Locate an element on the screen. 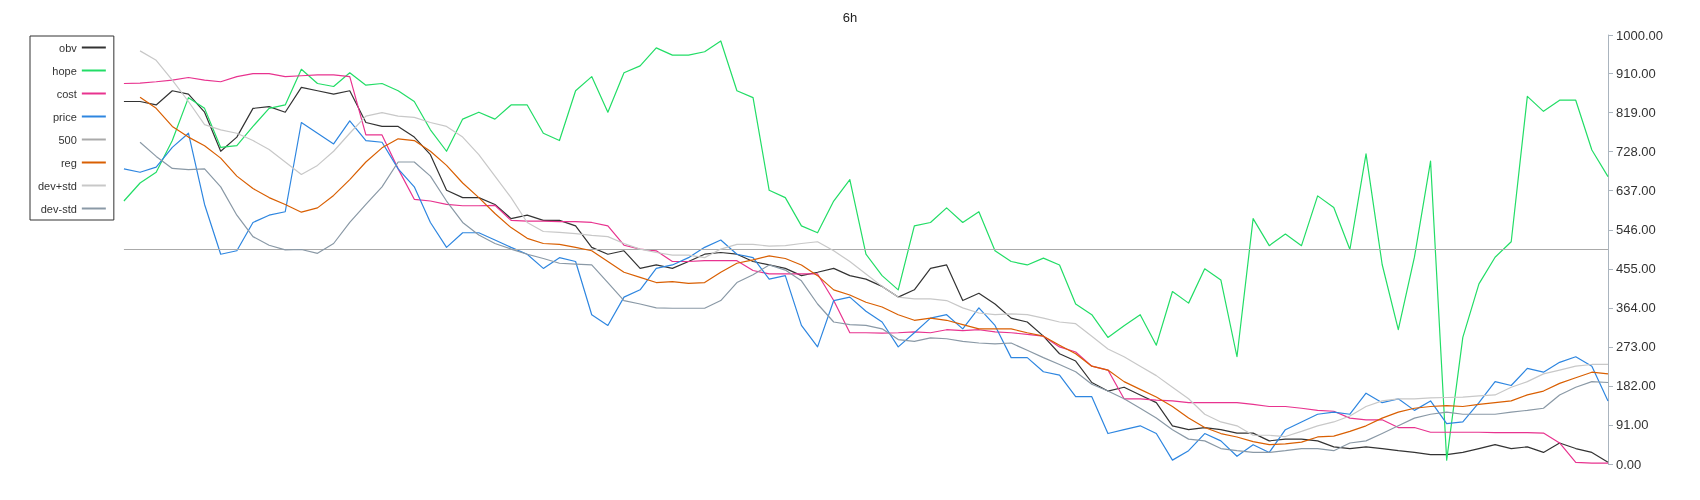  y-tick-label: 637.00 is located at coordinates (1636, 191).